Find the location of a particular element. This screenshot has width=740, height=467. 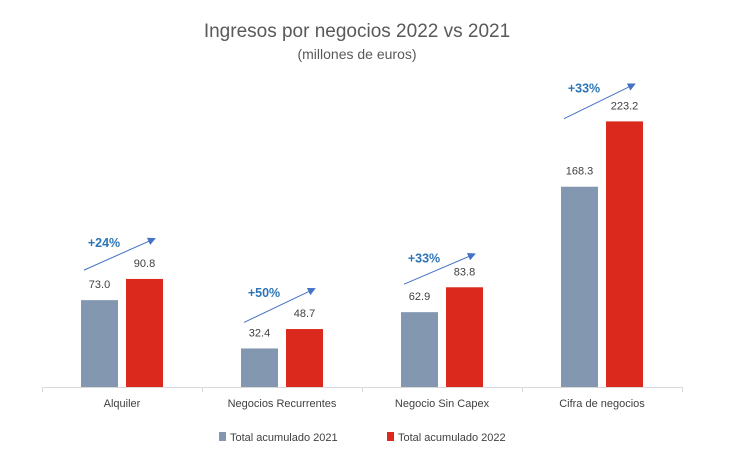

data-label: 48.7 is located at coordinates (304, 314).